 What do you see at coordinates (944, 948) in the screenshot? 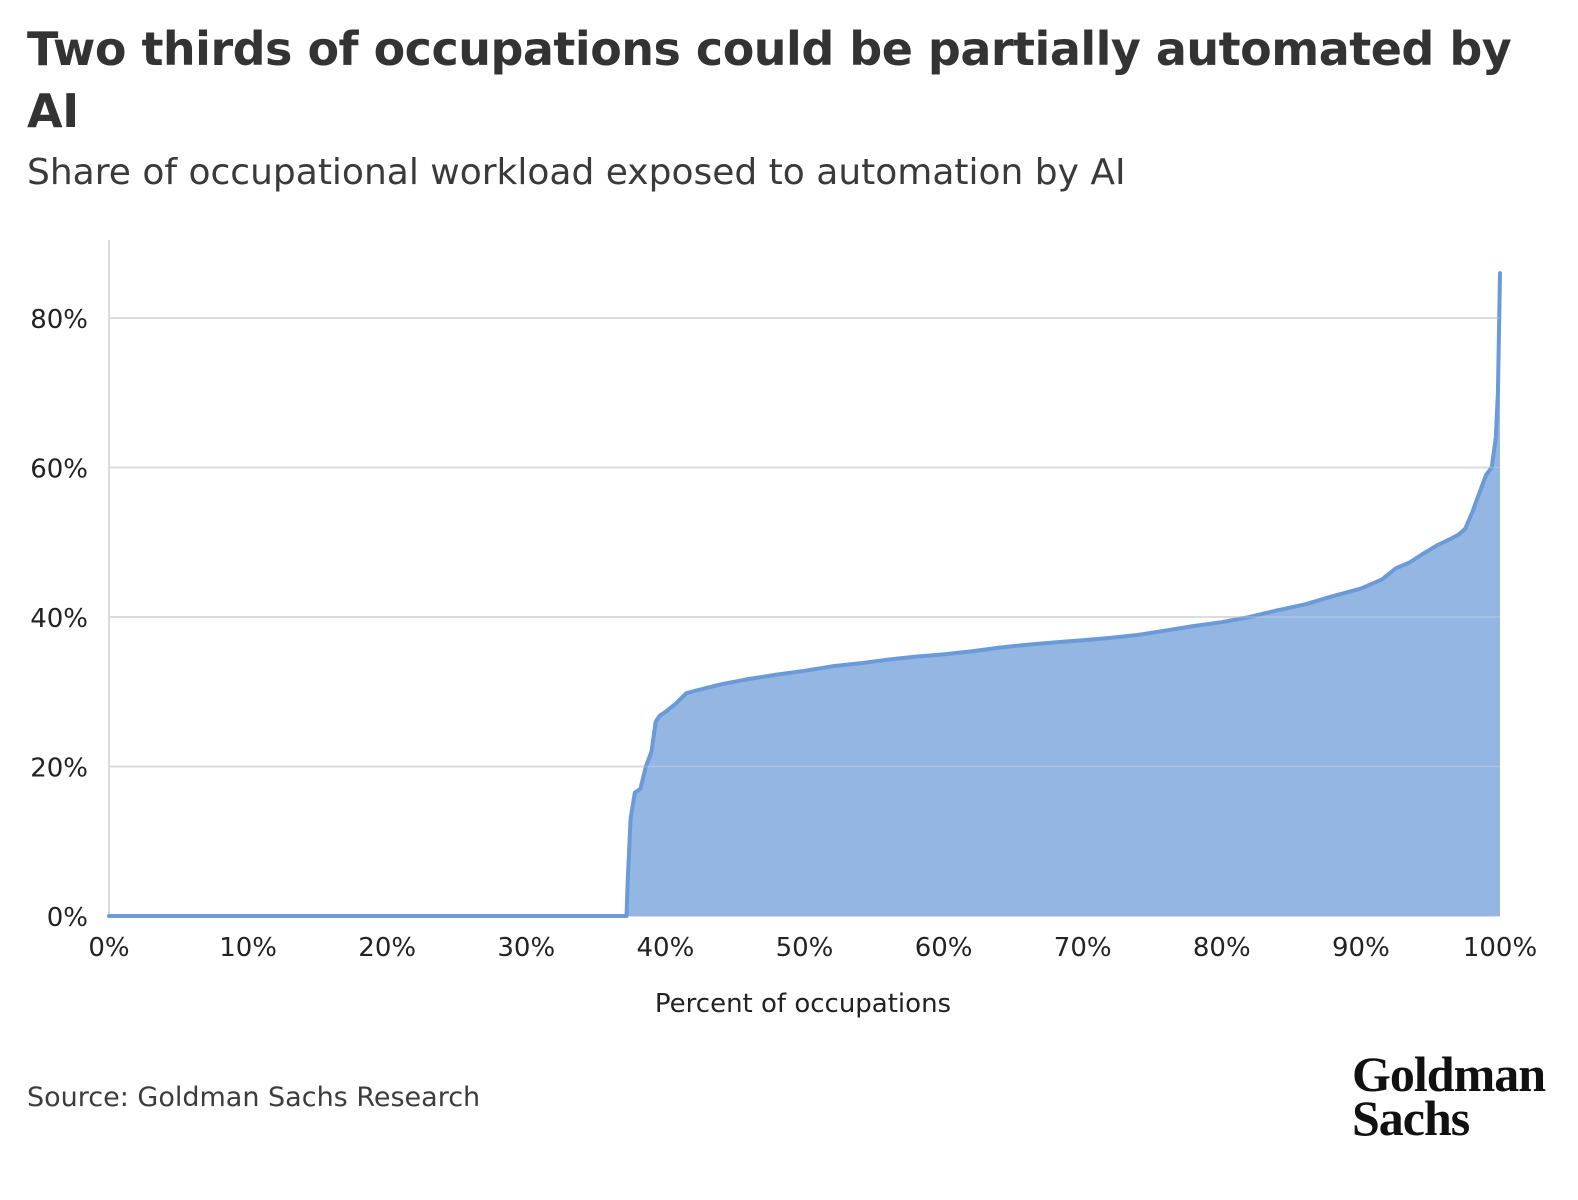
I see `x-tick-label-60: 60%` at bounding box center [944, 948].